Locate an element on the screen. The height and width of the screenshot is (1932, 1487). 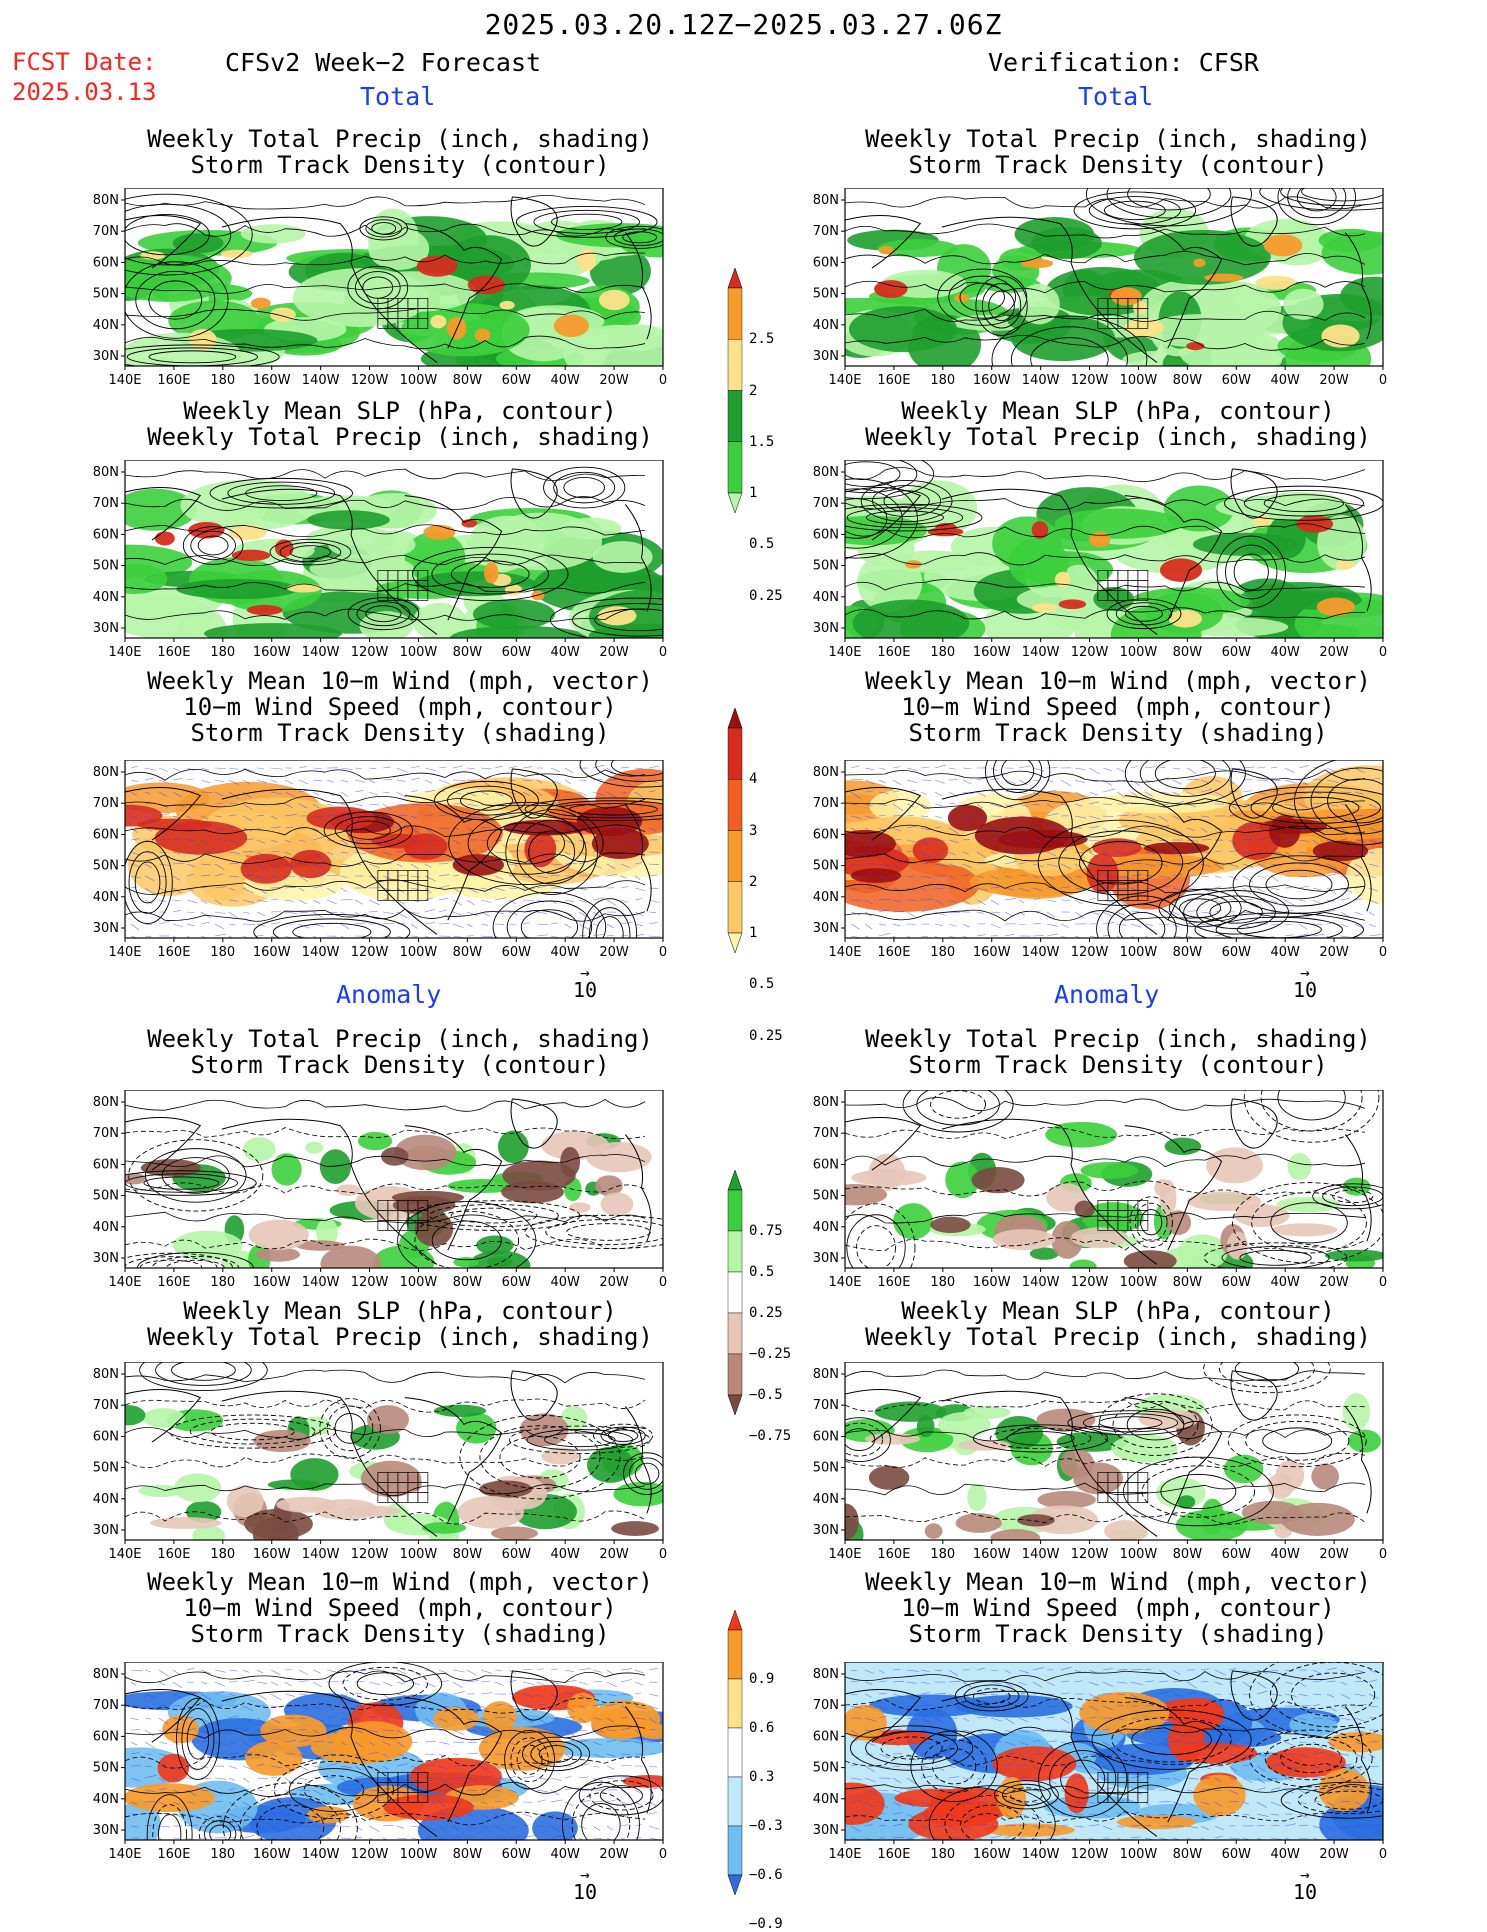
colorbar-tick-label: 1.5 is located at coordinates (761, 442).